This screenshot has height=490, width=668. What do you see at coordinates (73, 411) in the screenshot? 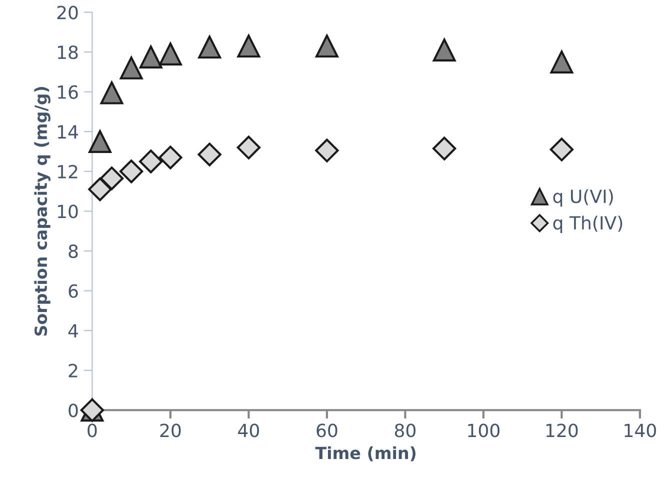
I see `y-tick-label: 0` at bounding box center [73, 411].